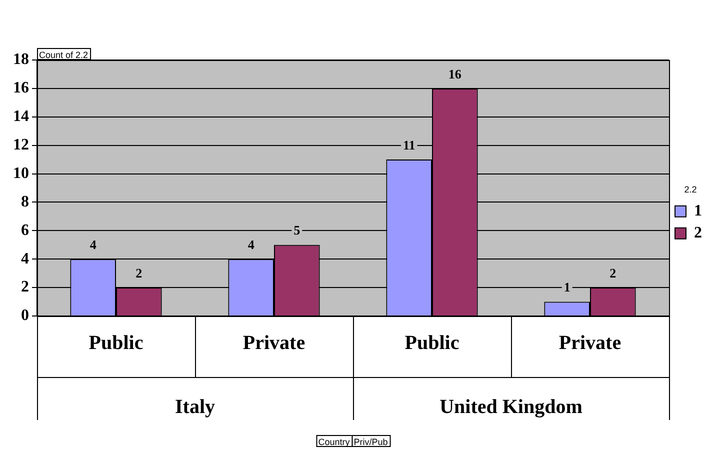 The image size is (720, 452). Describe the element at coordinates (195, 407) in the screenshot. I see `text: Italy` at that location.